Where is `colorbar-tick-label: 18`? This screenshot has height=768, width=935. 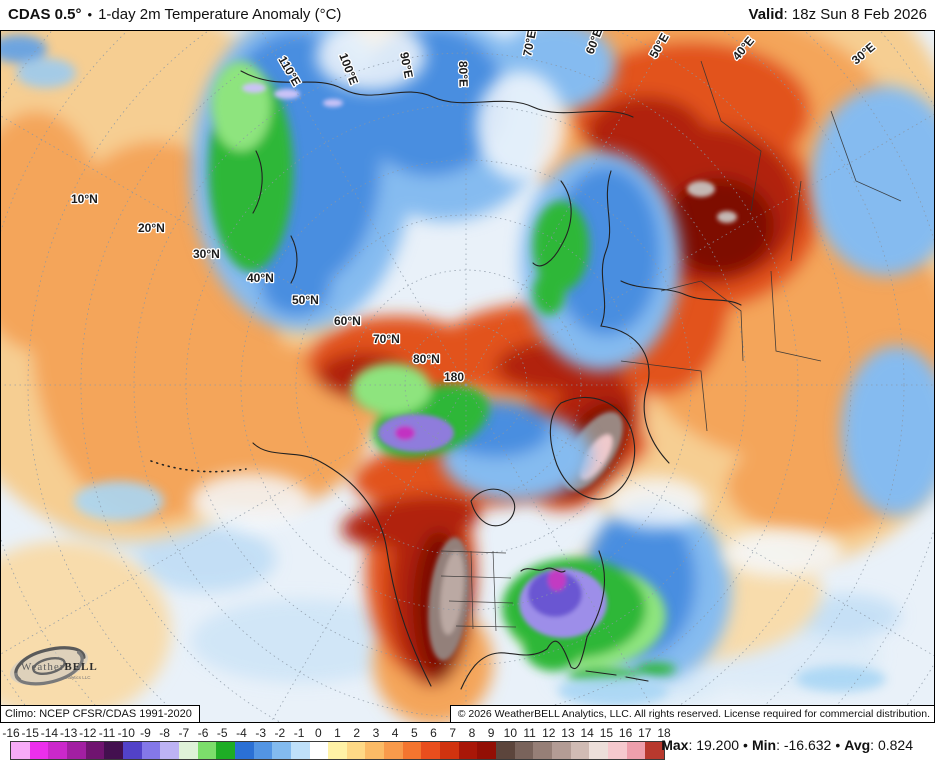
colorbar-tick-label: 18 is located at coordinates (664, 733).